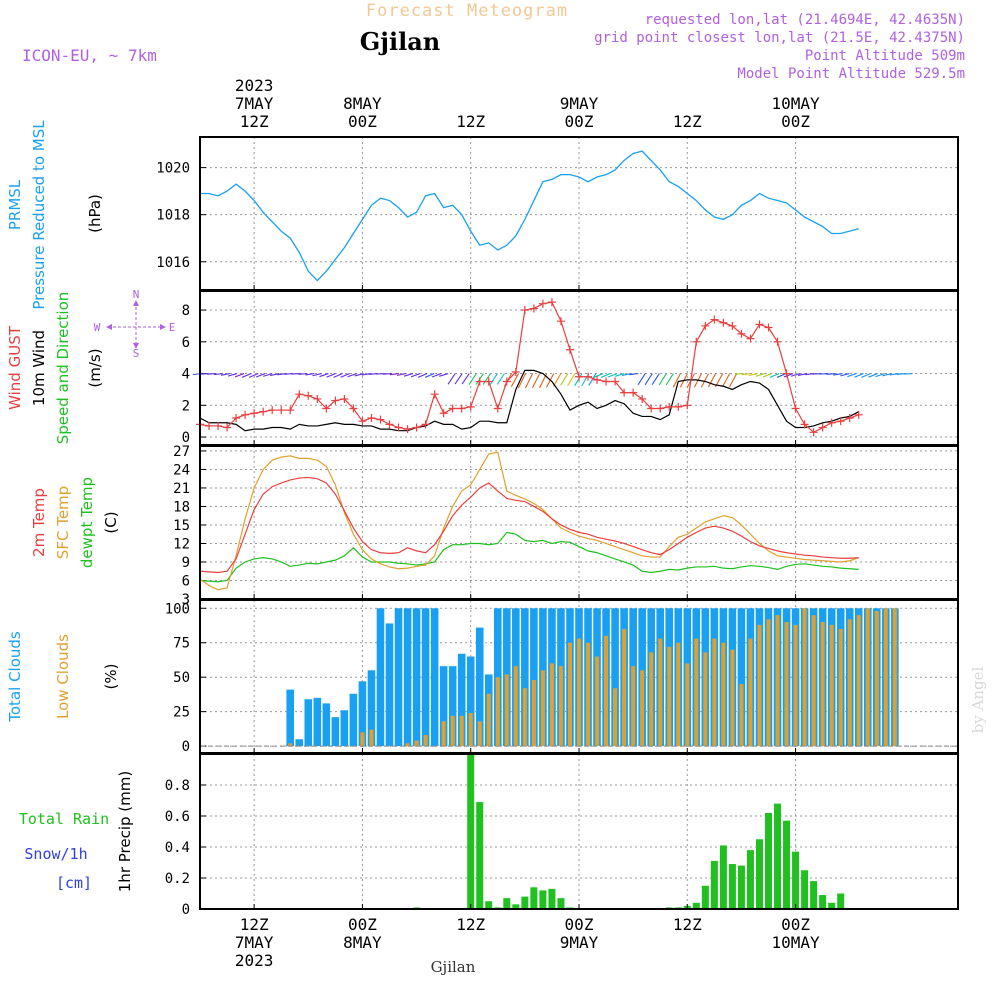 Image resolution: width=1000 pixels, height=1000 pixels. What do you see at coordinates (177, 609) in the screenshot?
I see `y-tick-label: 100` at bounding box center [177, 609].